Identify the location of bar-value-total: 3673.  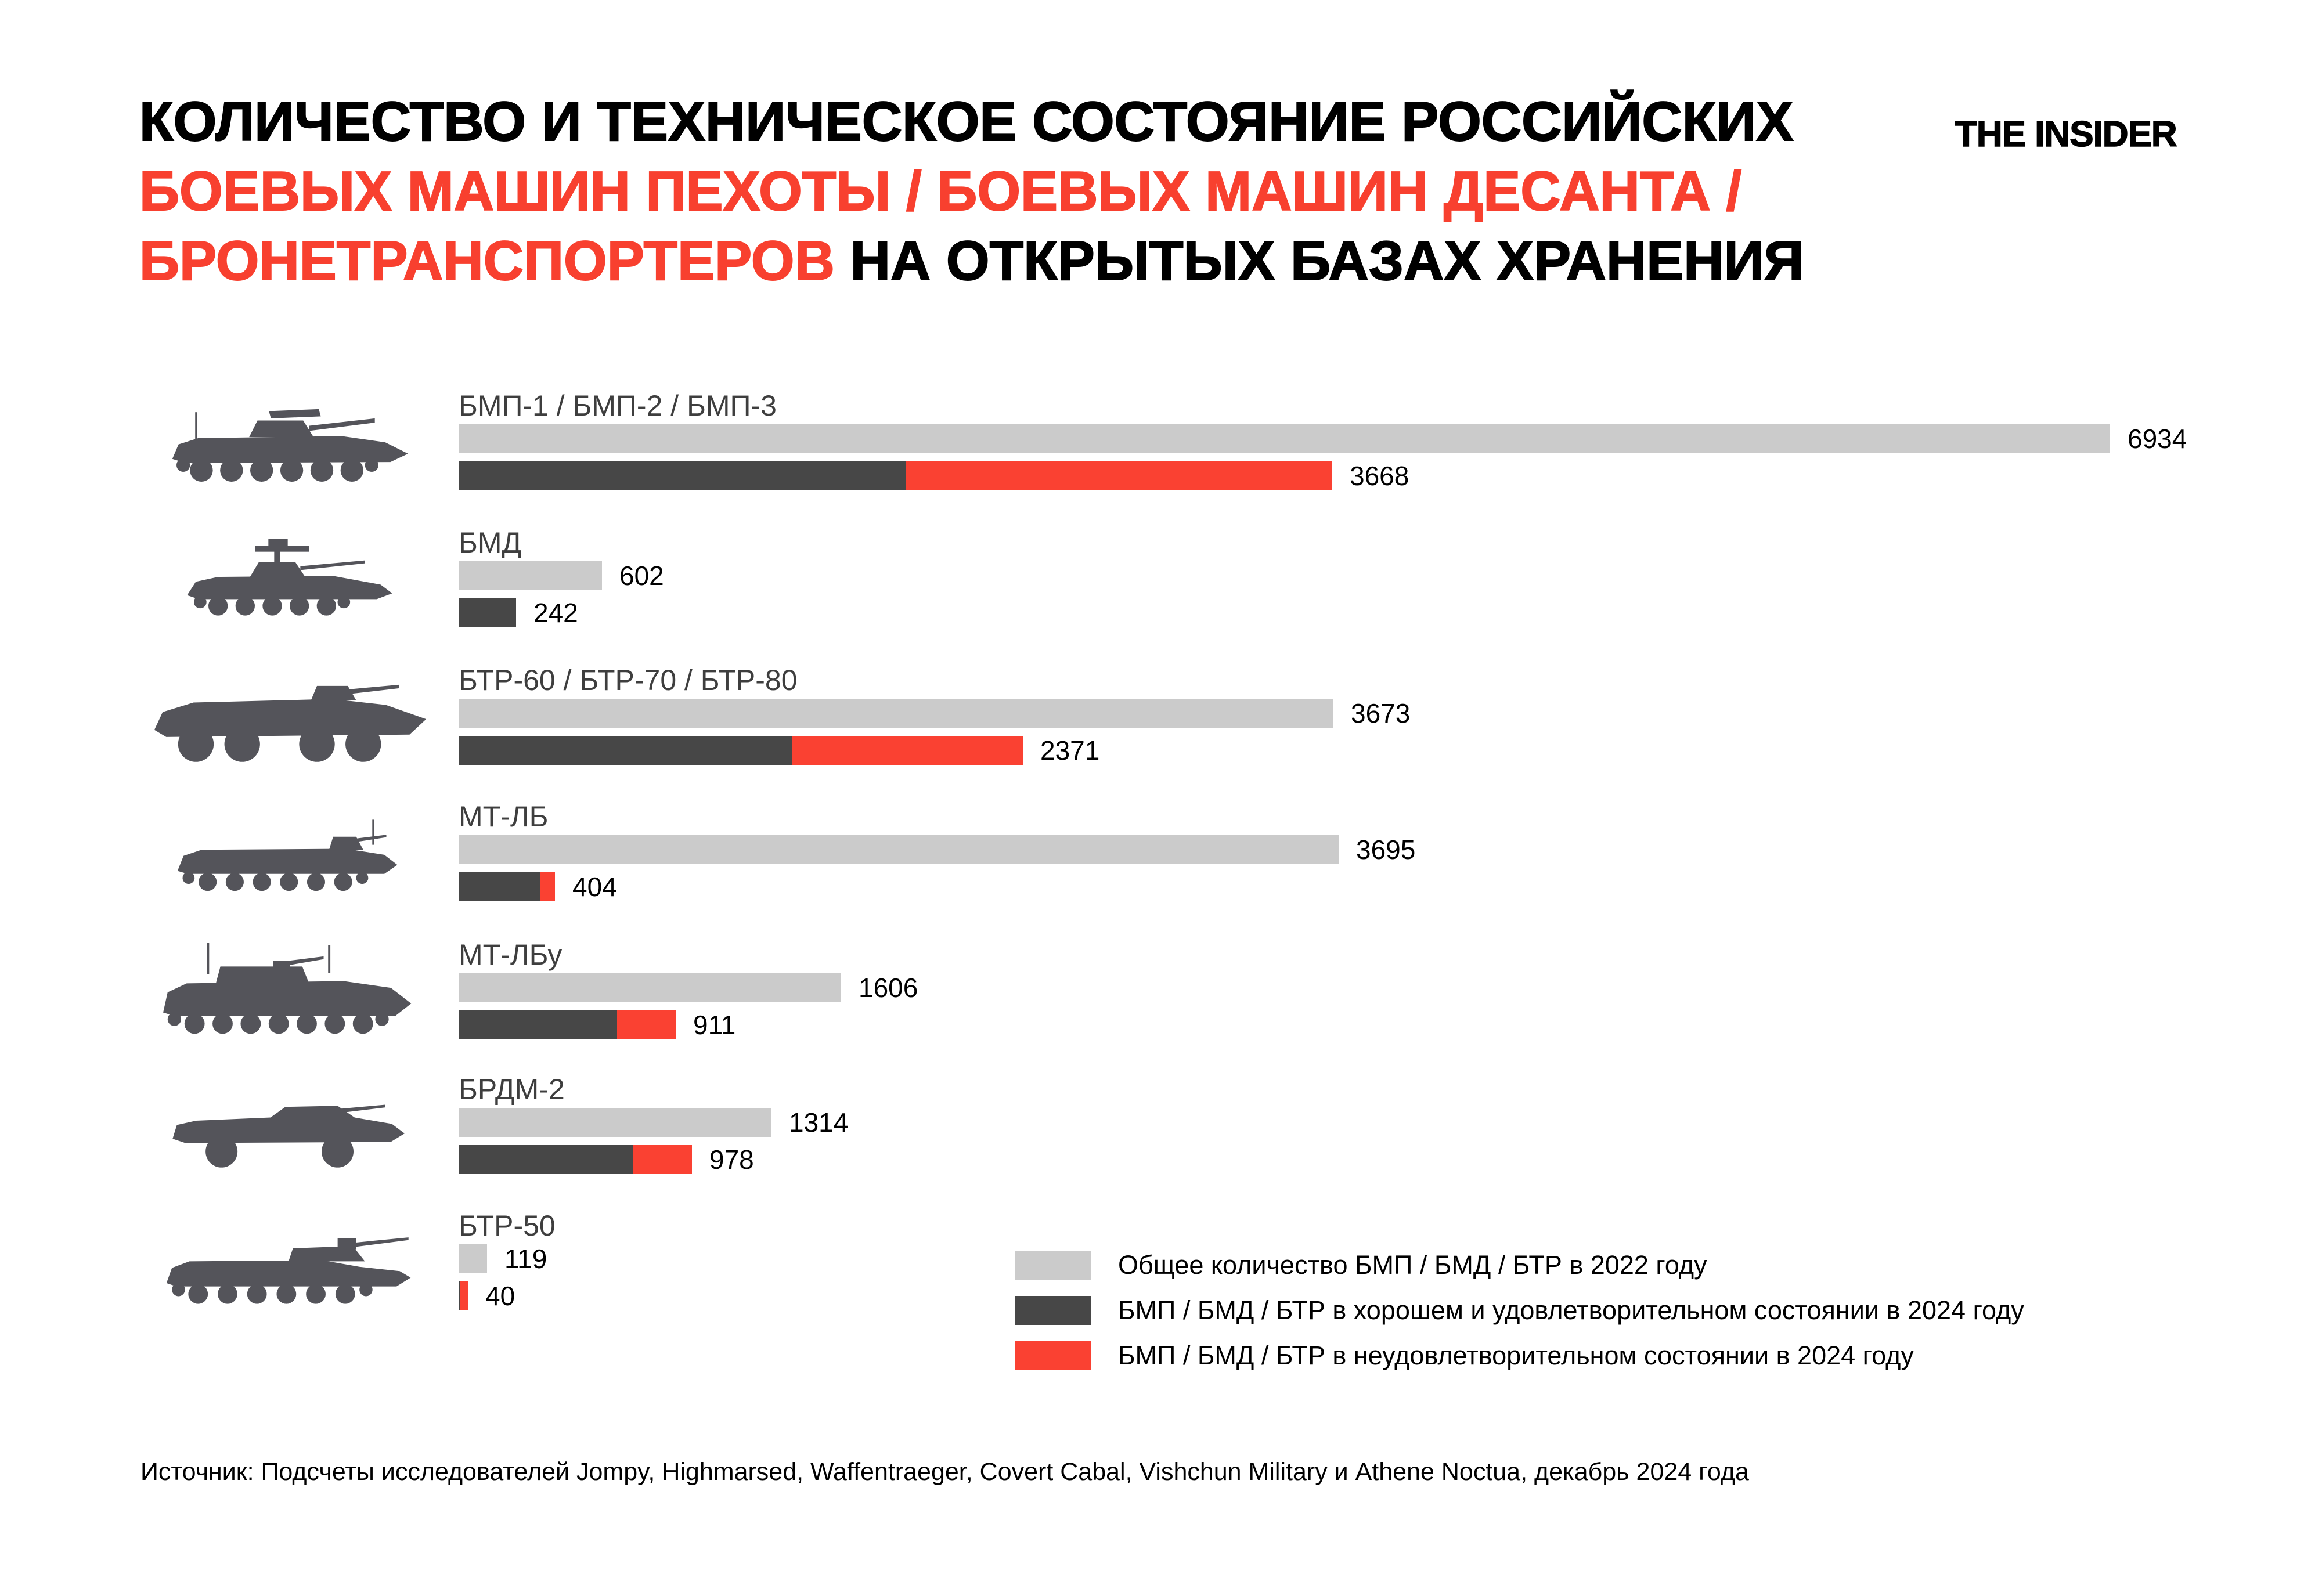
(1381, 713).